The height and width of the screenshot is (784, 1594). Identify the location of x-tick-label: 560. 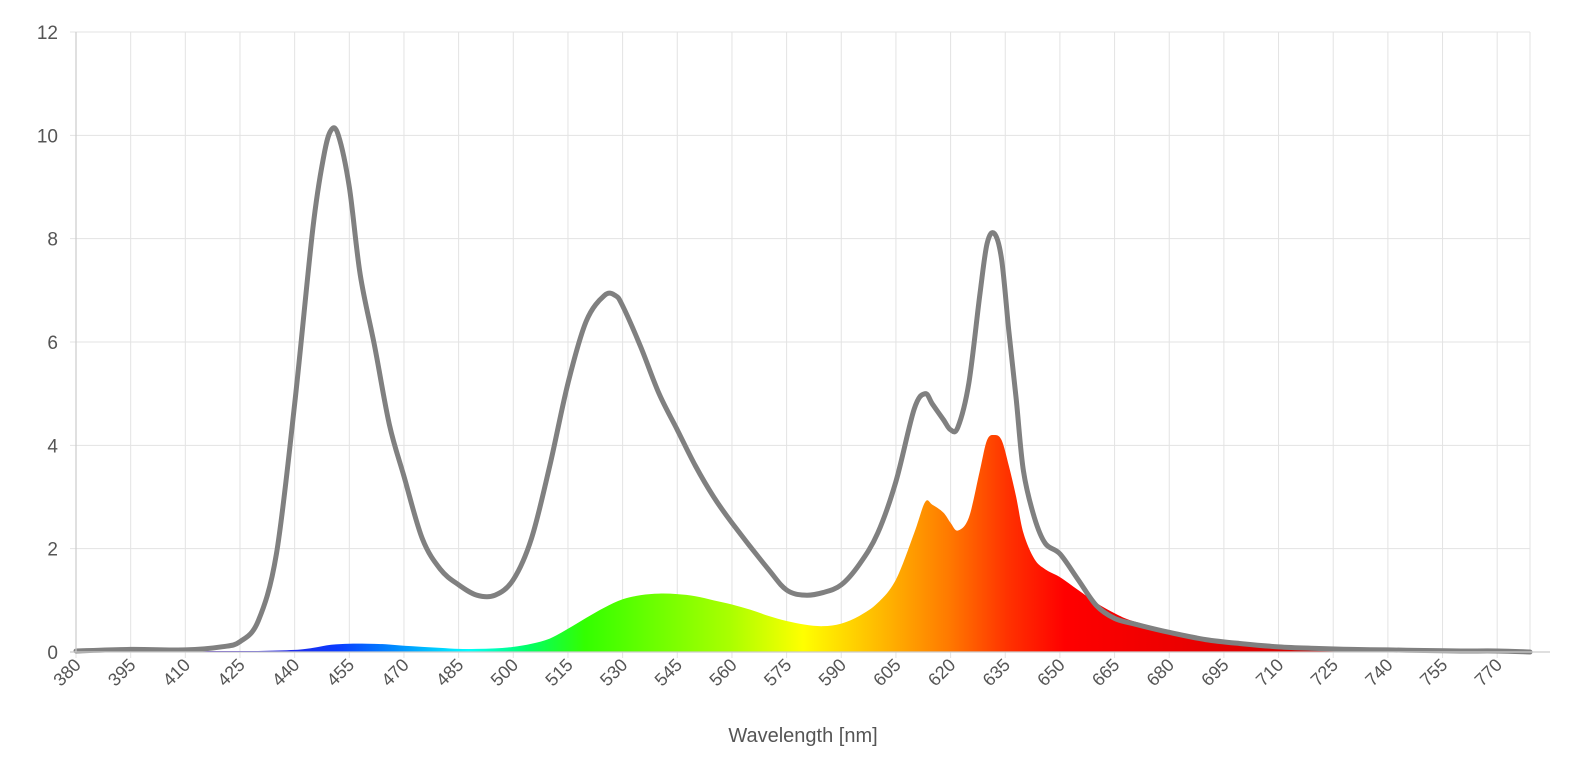
(722, 672).